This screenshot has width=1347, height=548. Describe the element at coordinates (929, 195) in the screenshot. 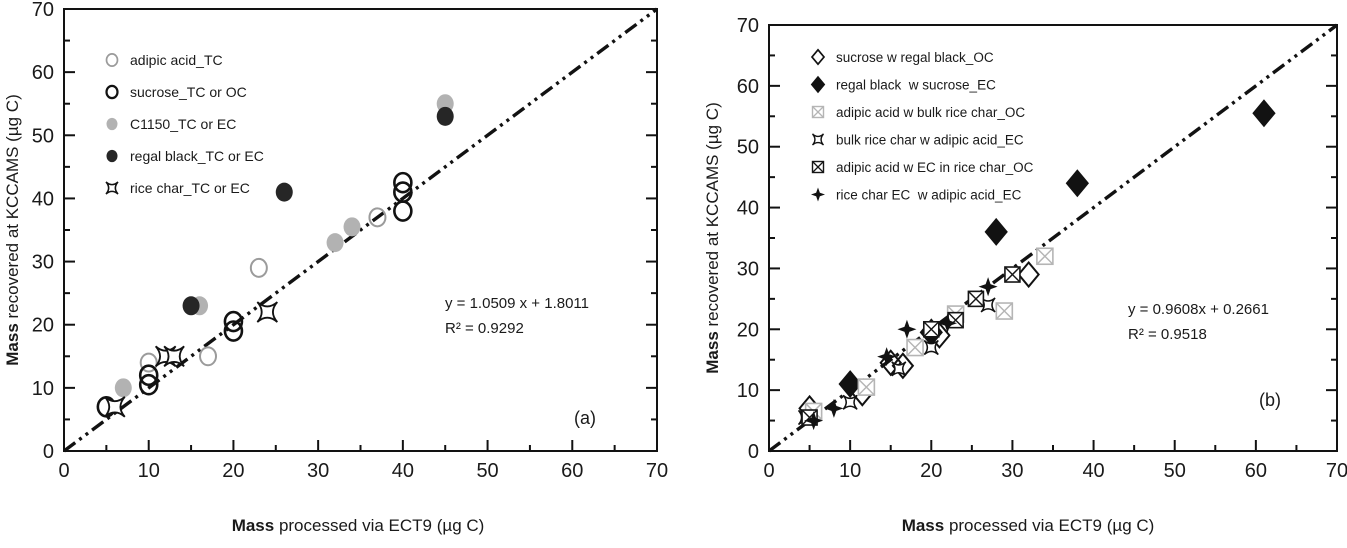

I see `plot-b-legend-label-5: rice char EC w adipic acid_EC` at that location.